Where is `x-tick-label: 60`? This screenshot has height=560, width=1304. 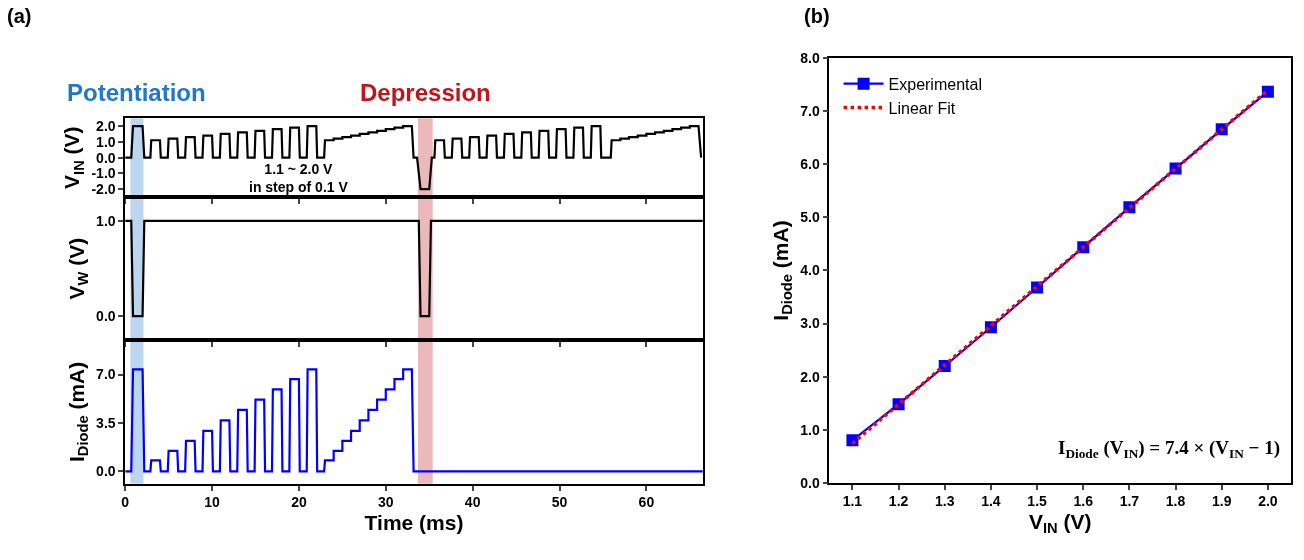
x-tick-label: 60 is located at coordinates (646, 502).